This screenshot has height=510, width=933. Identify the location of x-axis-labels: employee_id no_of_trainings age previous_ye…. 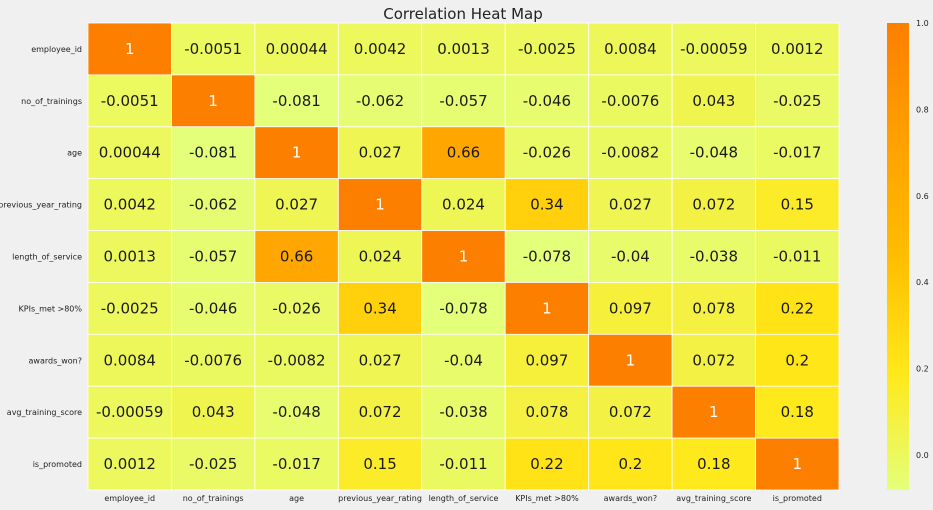
(463, 498).